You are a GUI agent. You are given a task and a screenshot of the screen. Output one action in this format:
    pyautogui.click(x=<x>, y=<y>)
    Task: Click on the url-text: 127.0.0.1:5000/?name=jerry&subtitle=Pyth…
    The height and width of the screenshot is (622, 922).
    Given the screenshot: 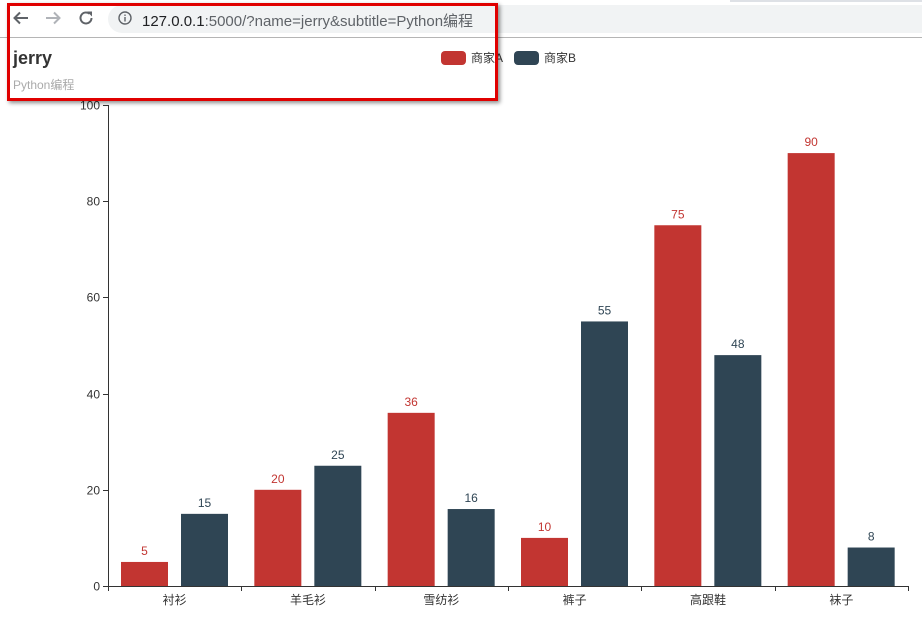 What is the action you would take?
    pyautogui.click(x=308, y=21)
    